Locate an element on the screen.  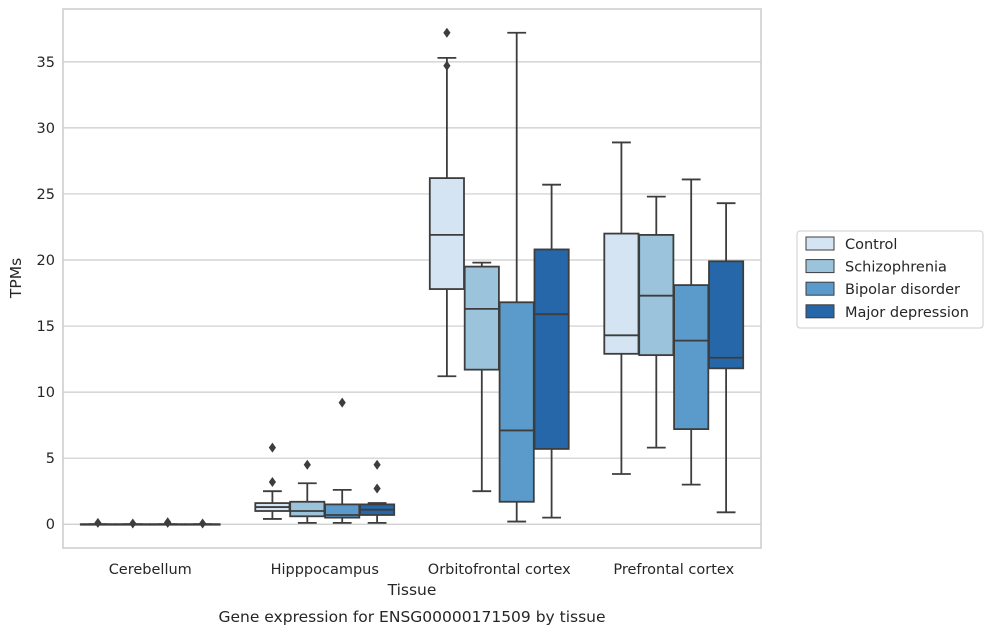
y-tick-label: 30 is located at coordinates (46, 129).